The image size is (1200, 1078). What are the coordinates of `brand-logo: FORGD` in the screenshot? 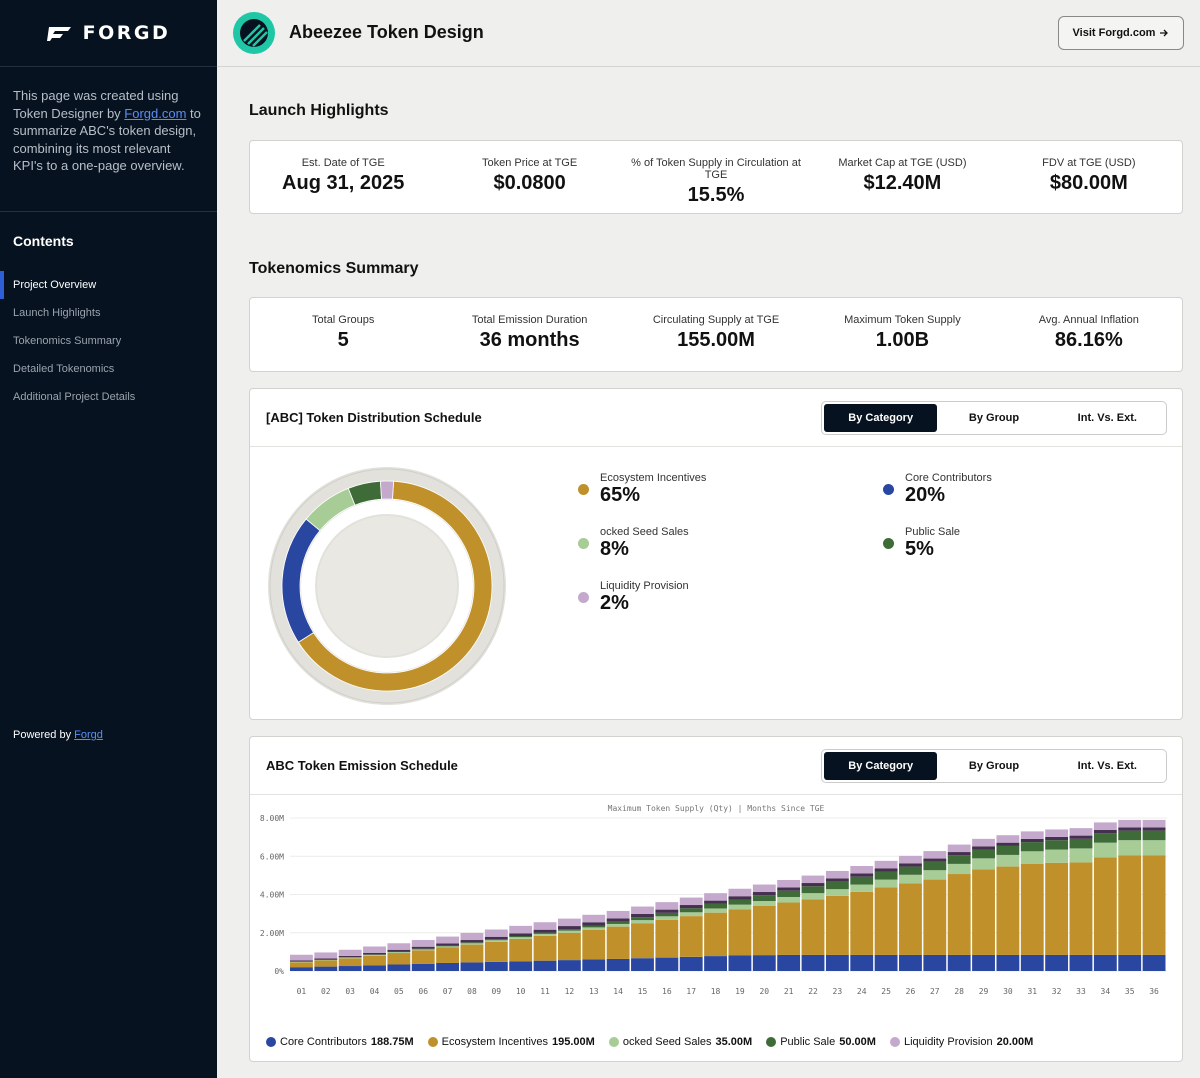 It's located at (108, 33).